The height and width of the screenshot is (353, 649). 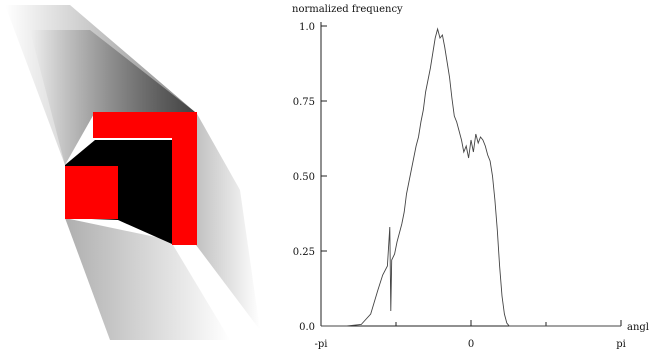 I want to click on shadow-fan-lower, so click(x=147, y=279).